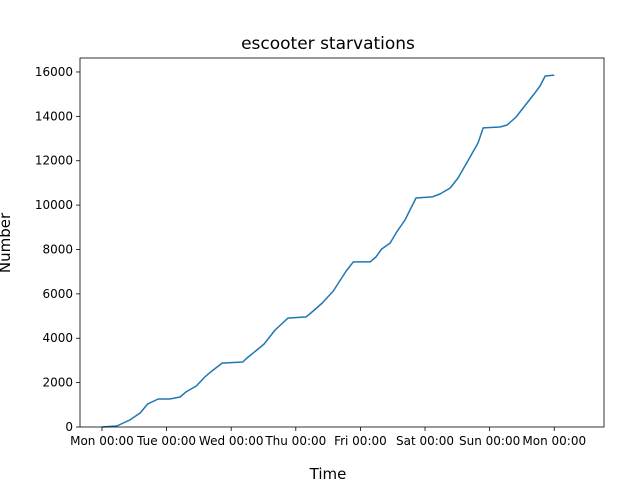  I want to click on x-axis-label: Time, so click(328, 472).